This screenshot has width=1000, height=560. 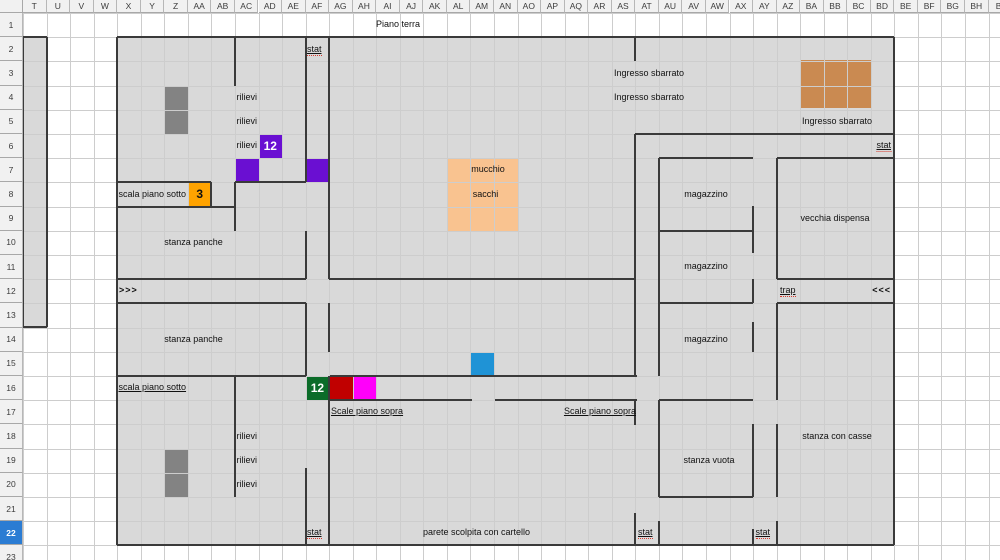 What do you see at coordinates (882, 6) in the screenshot?
I see `column-header-BD: BD` at bounding box center [882, 6].